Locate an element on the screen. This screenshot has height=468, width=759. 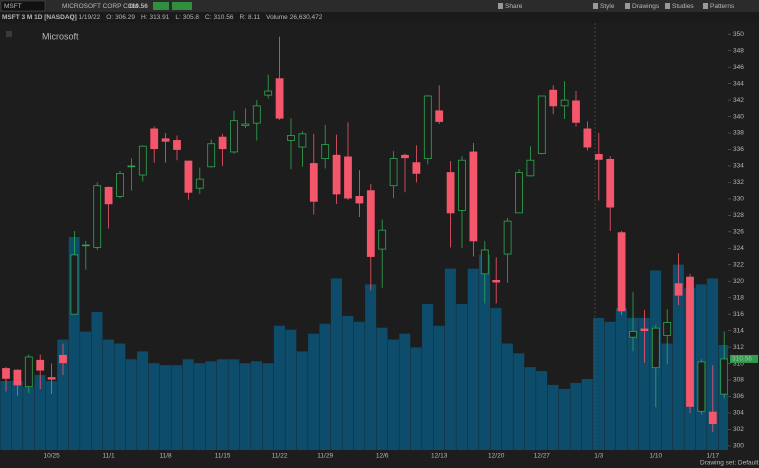
y-tick-label: 306 is located at coordinates (738, 396).